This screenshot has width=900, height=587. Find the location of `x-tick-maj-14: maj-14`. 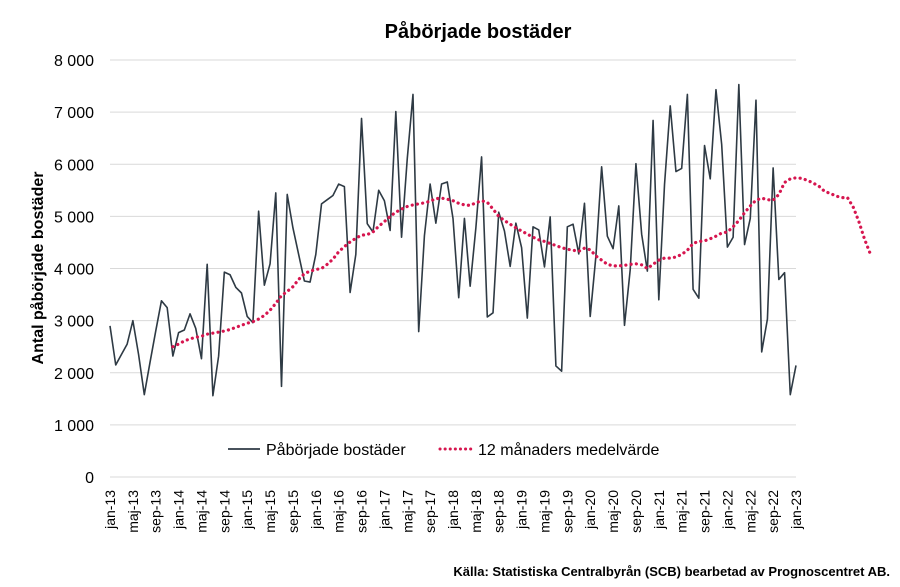

x-tick-maj-14: maj-14 is located at coordinates (201, 511).